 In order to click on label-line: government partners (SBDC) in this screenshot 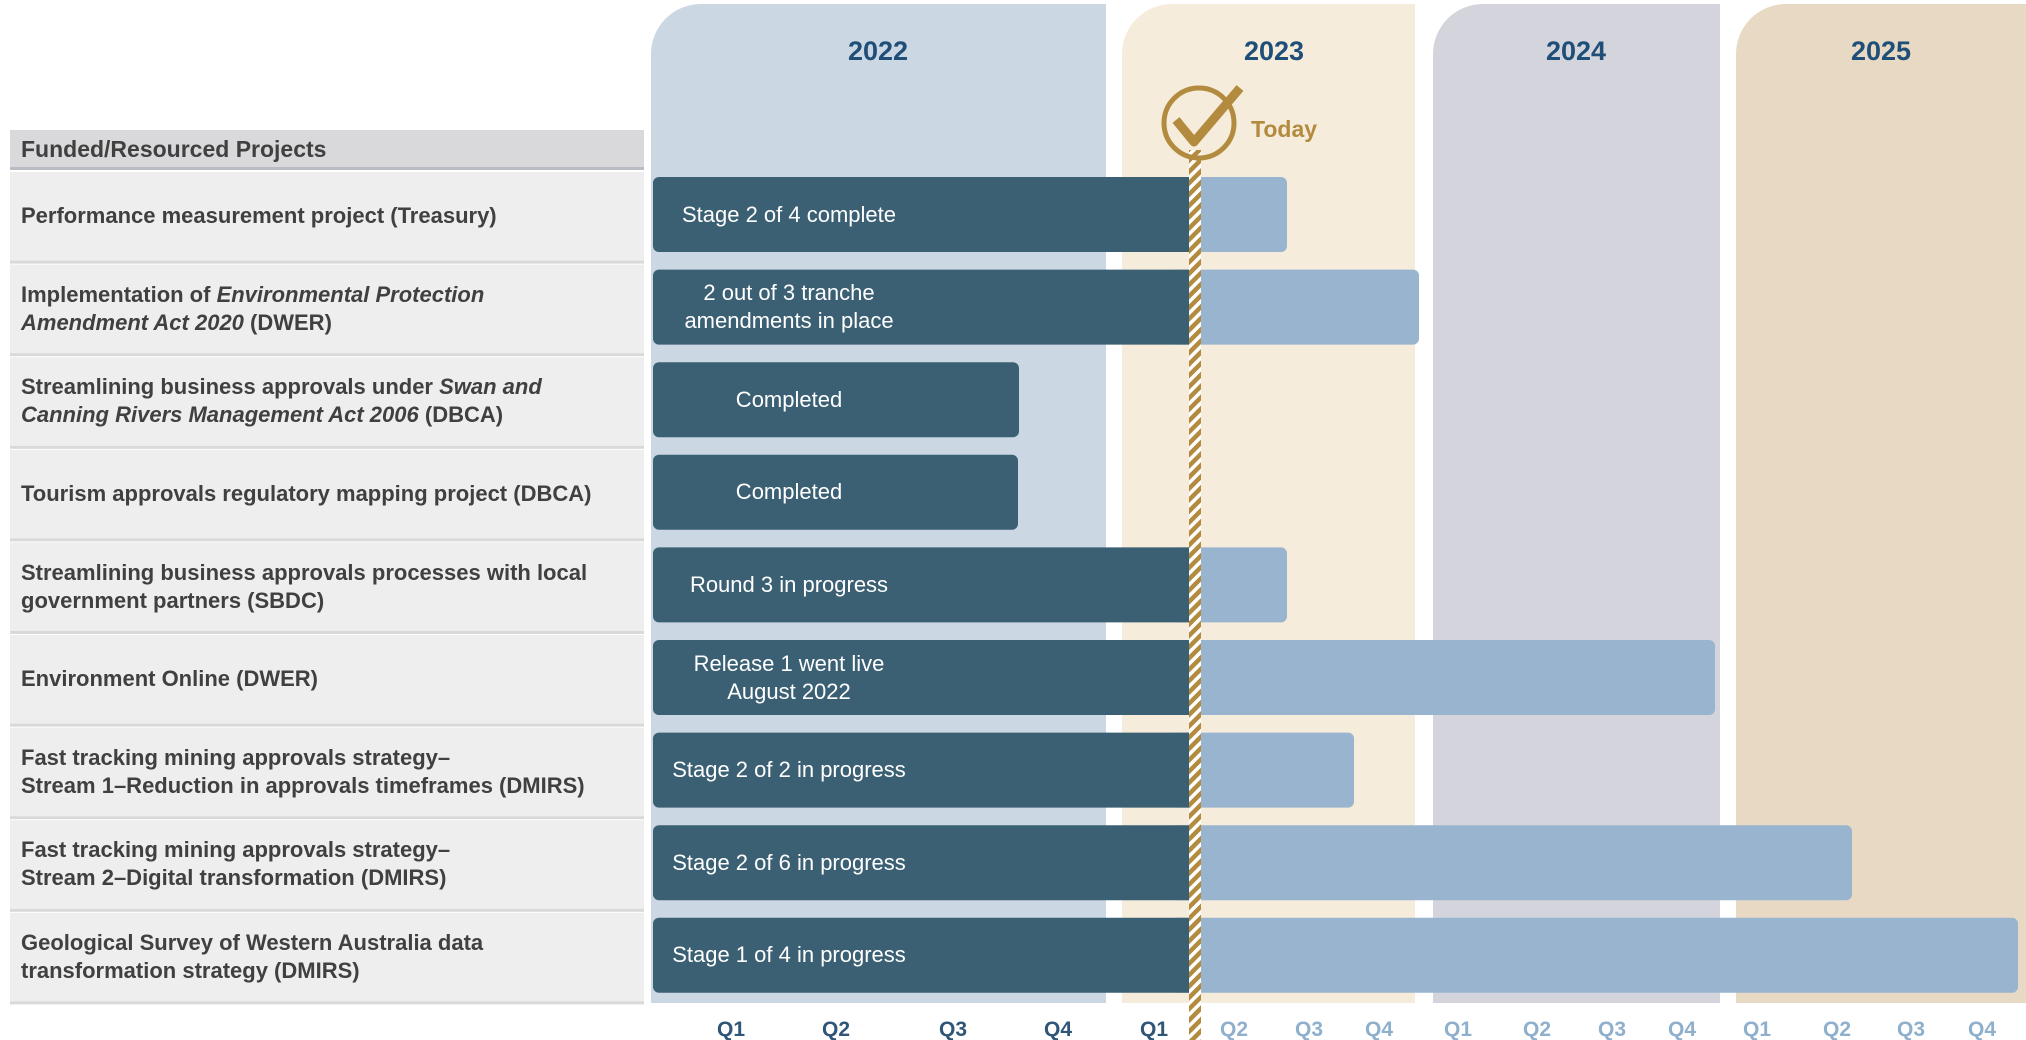, I will do `click(304, 601)`.